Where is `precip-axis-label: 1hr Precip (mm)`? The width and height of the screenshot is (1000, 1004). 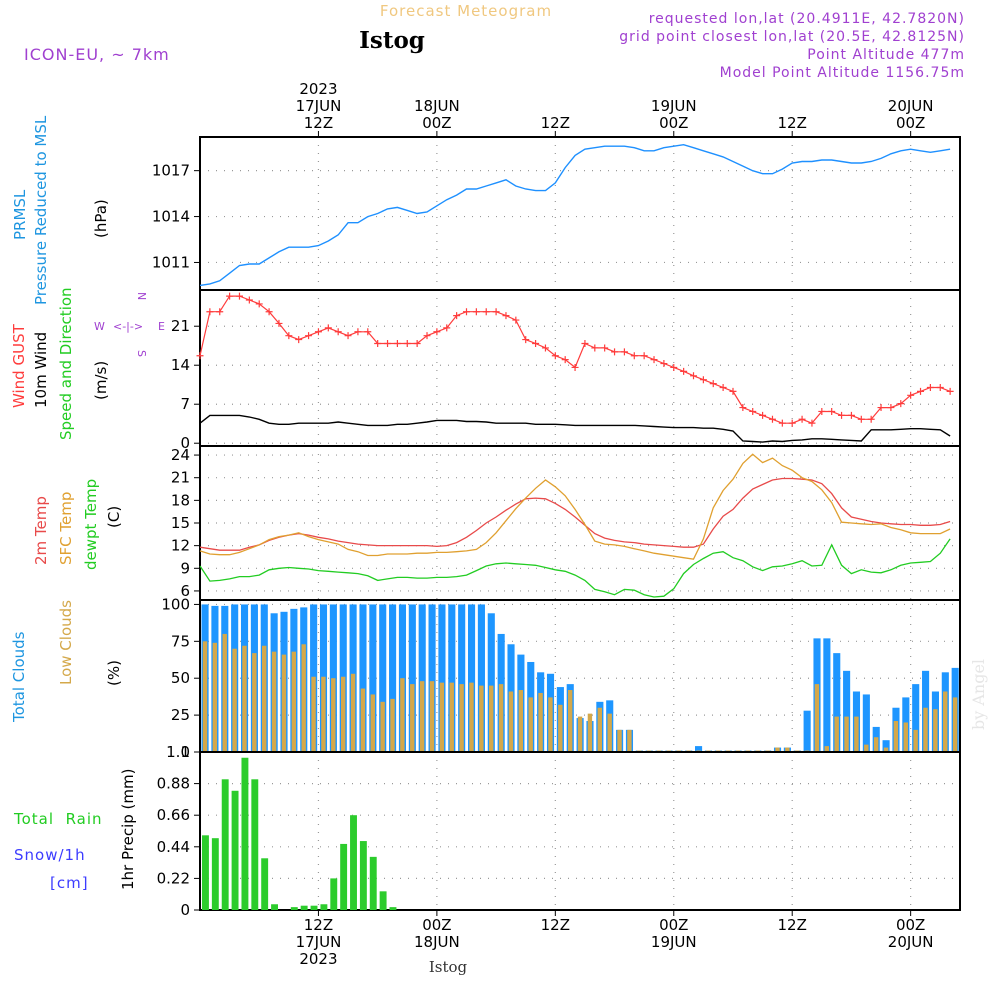 precip-axis-label: 1hr Precip (mm) is located at coordinates (128, 829).